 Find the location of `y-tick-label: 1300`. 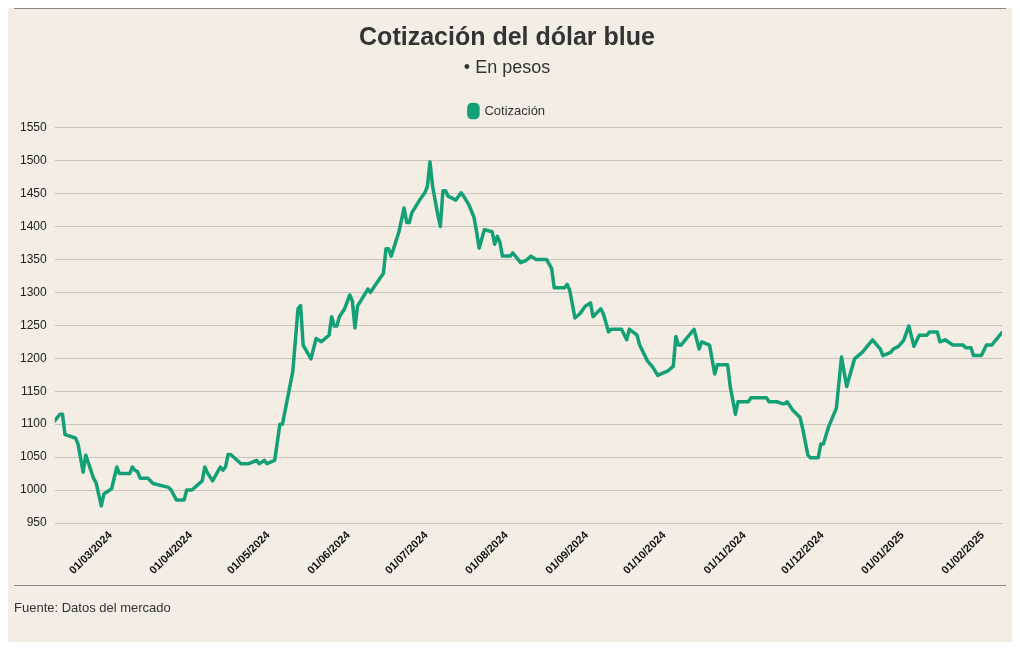

y-tick-label: 1300 is located at coordinates (33, 291).